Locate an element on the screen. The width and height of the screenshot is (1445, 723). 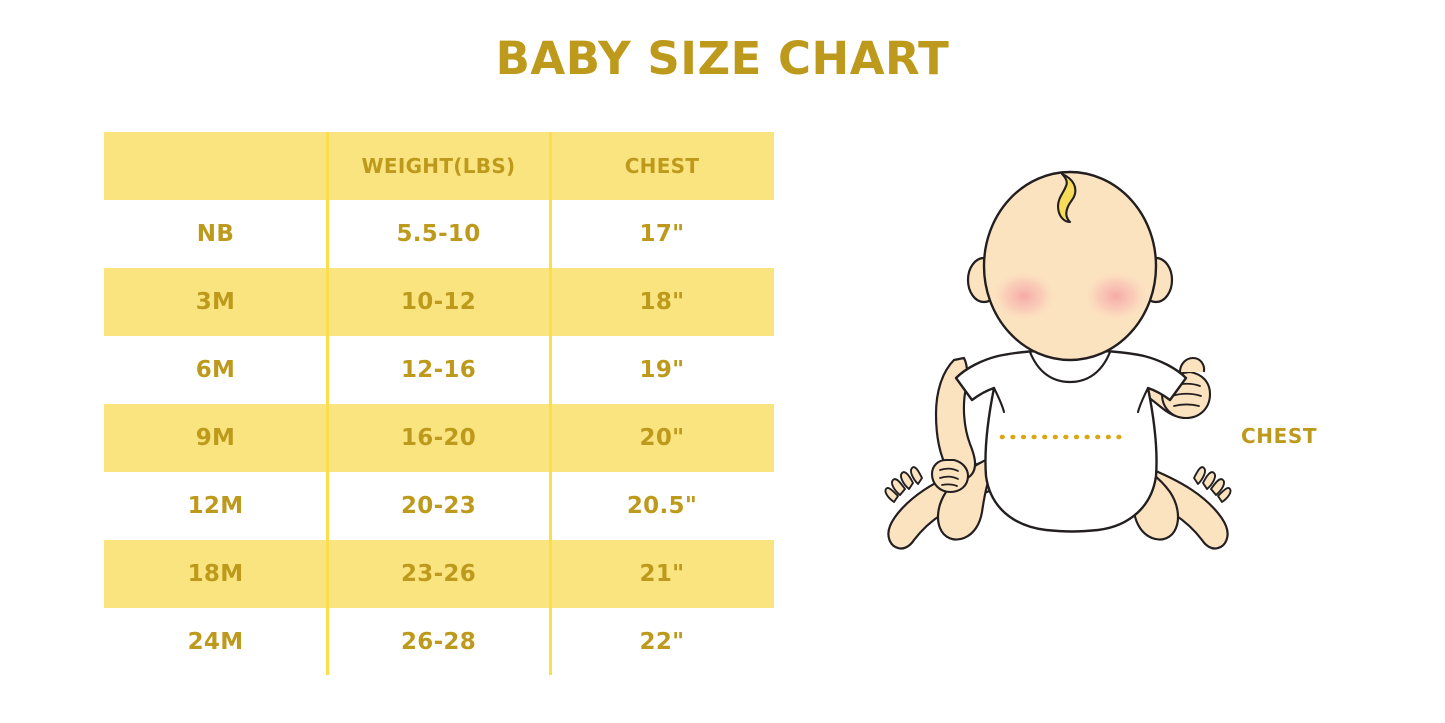
cell-chest: 22" is located at coordinates (662, 642).